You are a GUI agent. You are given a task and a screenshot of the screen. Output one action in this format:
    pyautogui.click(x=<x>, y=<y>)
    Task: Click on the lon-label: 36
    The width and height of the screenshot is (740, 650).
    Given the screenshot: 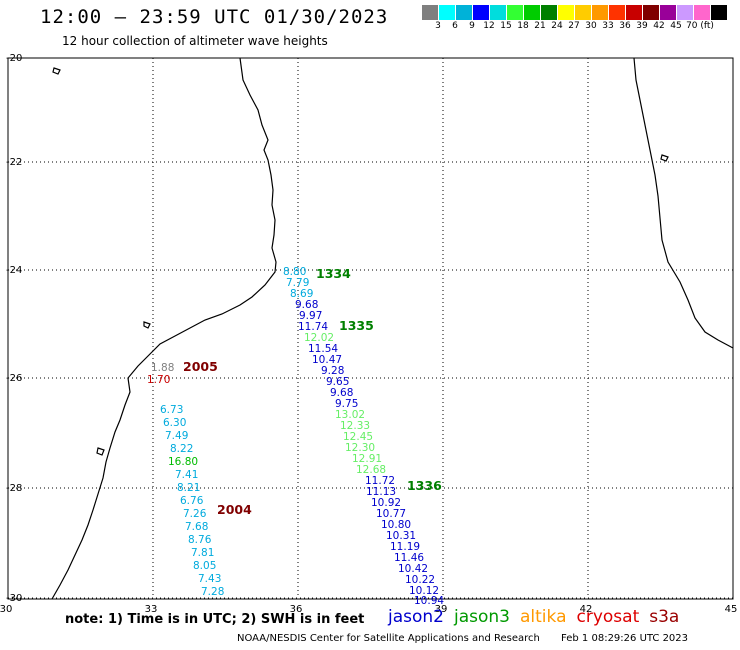 What is the action you would take?
    pyautogui.click(x=296, y=609)
    